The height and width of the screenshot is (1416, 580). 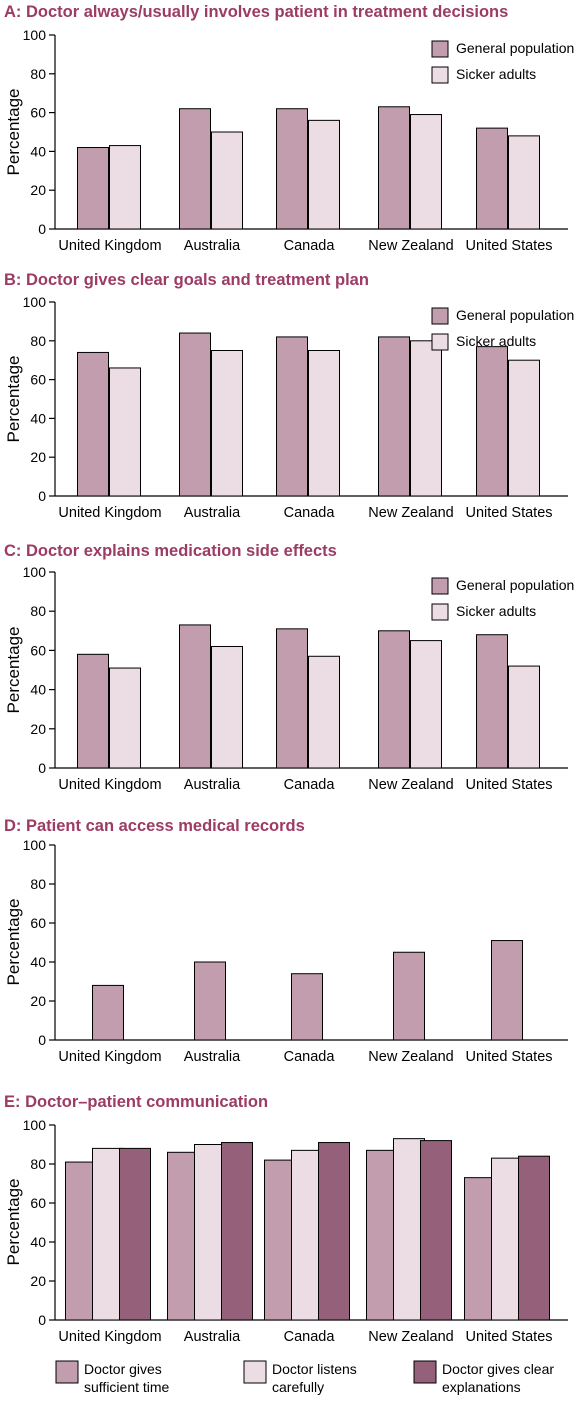 I want to click on panel-d-y-axis-label: Percentage, so click(x=13, y=942).